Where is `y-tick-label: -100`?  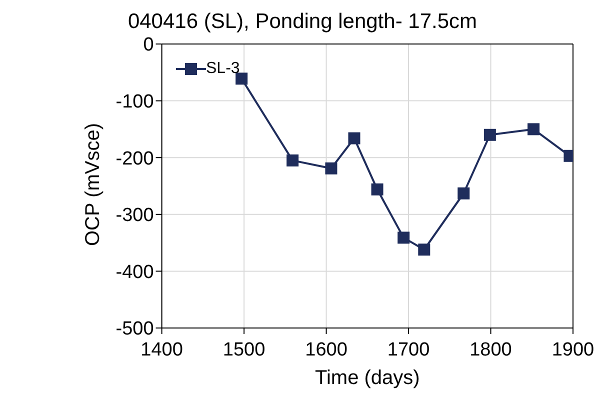
y-tick-label: -100 is located at coordinates (135, 102).